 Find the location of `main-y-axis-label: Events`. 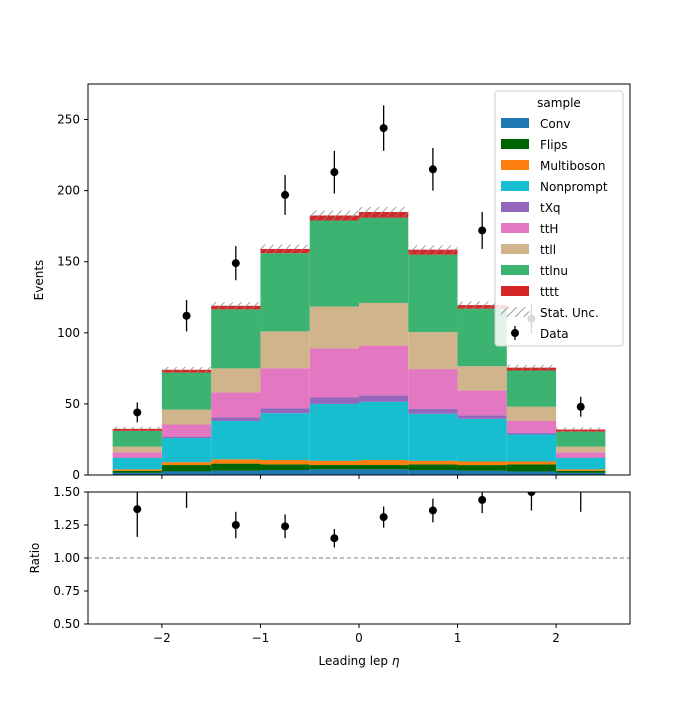

main-y-axis-label: Events is located at coordinates (39, 280).